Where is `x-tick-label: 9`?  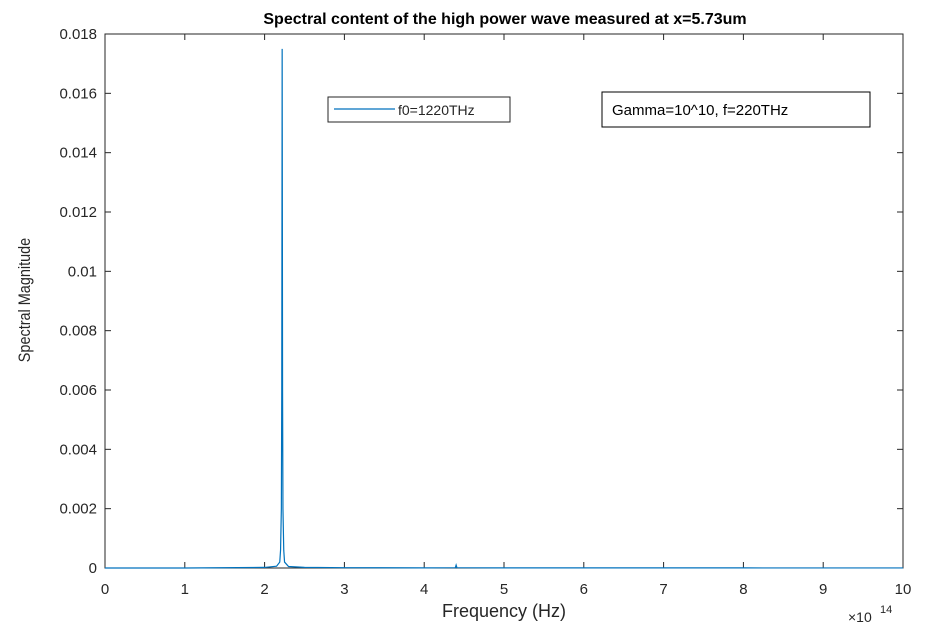
x-tick-label: 9 is located at coordinates (823, 589).